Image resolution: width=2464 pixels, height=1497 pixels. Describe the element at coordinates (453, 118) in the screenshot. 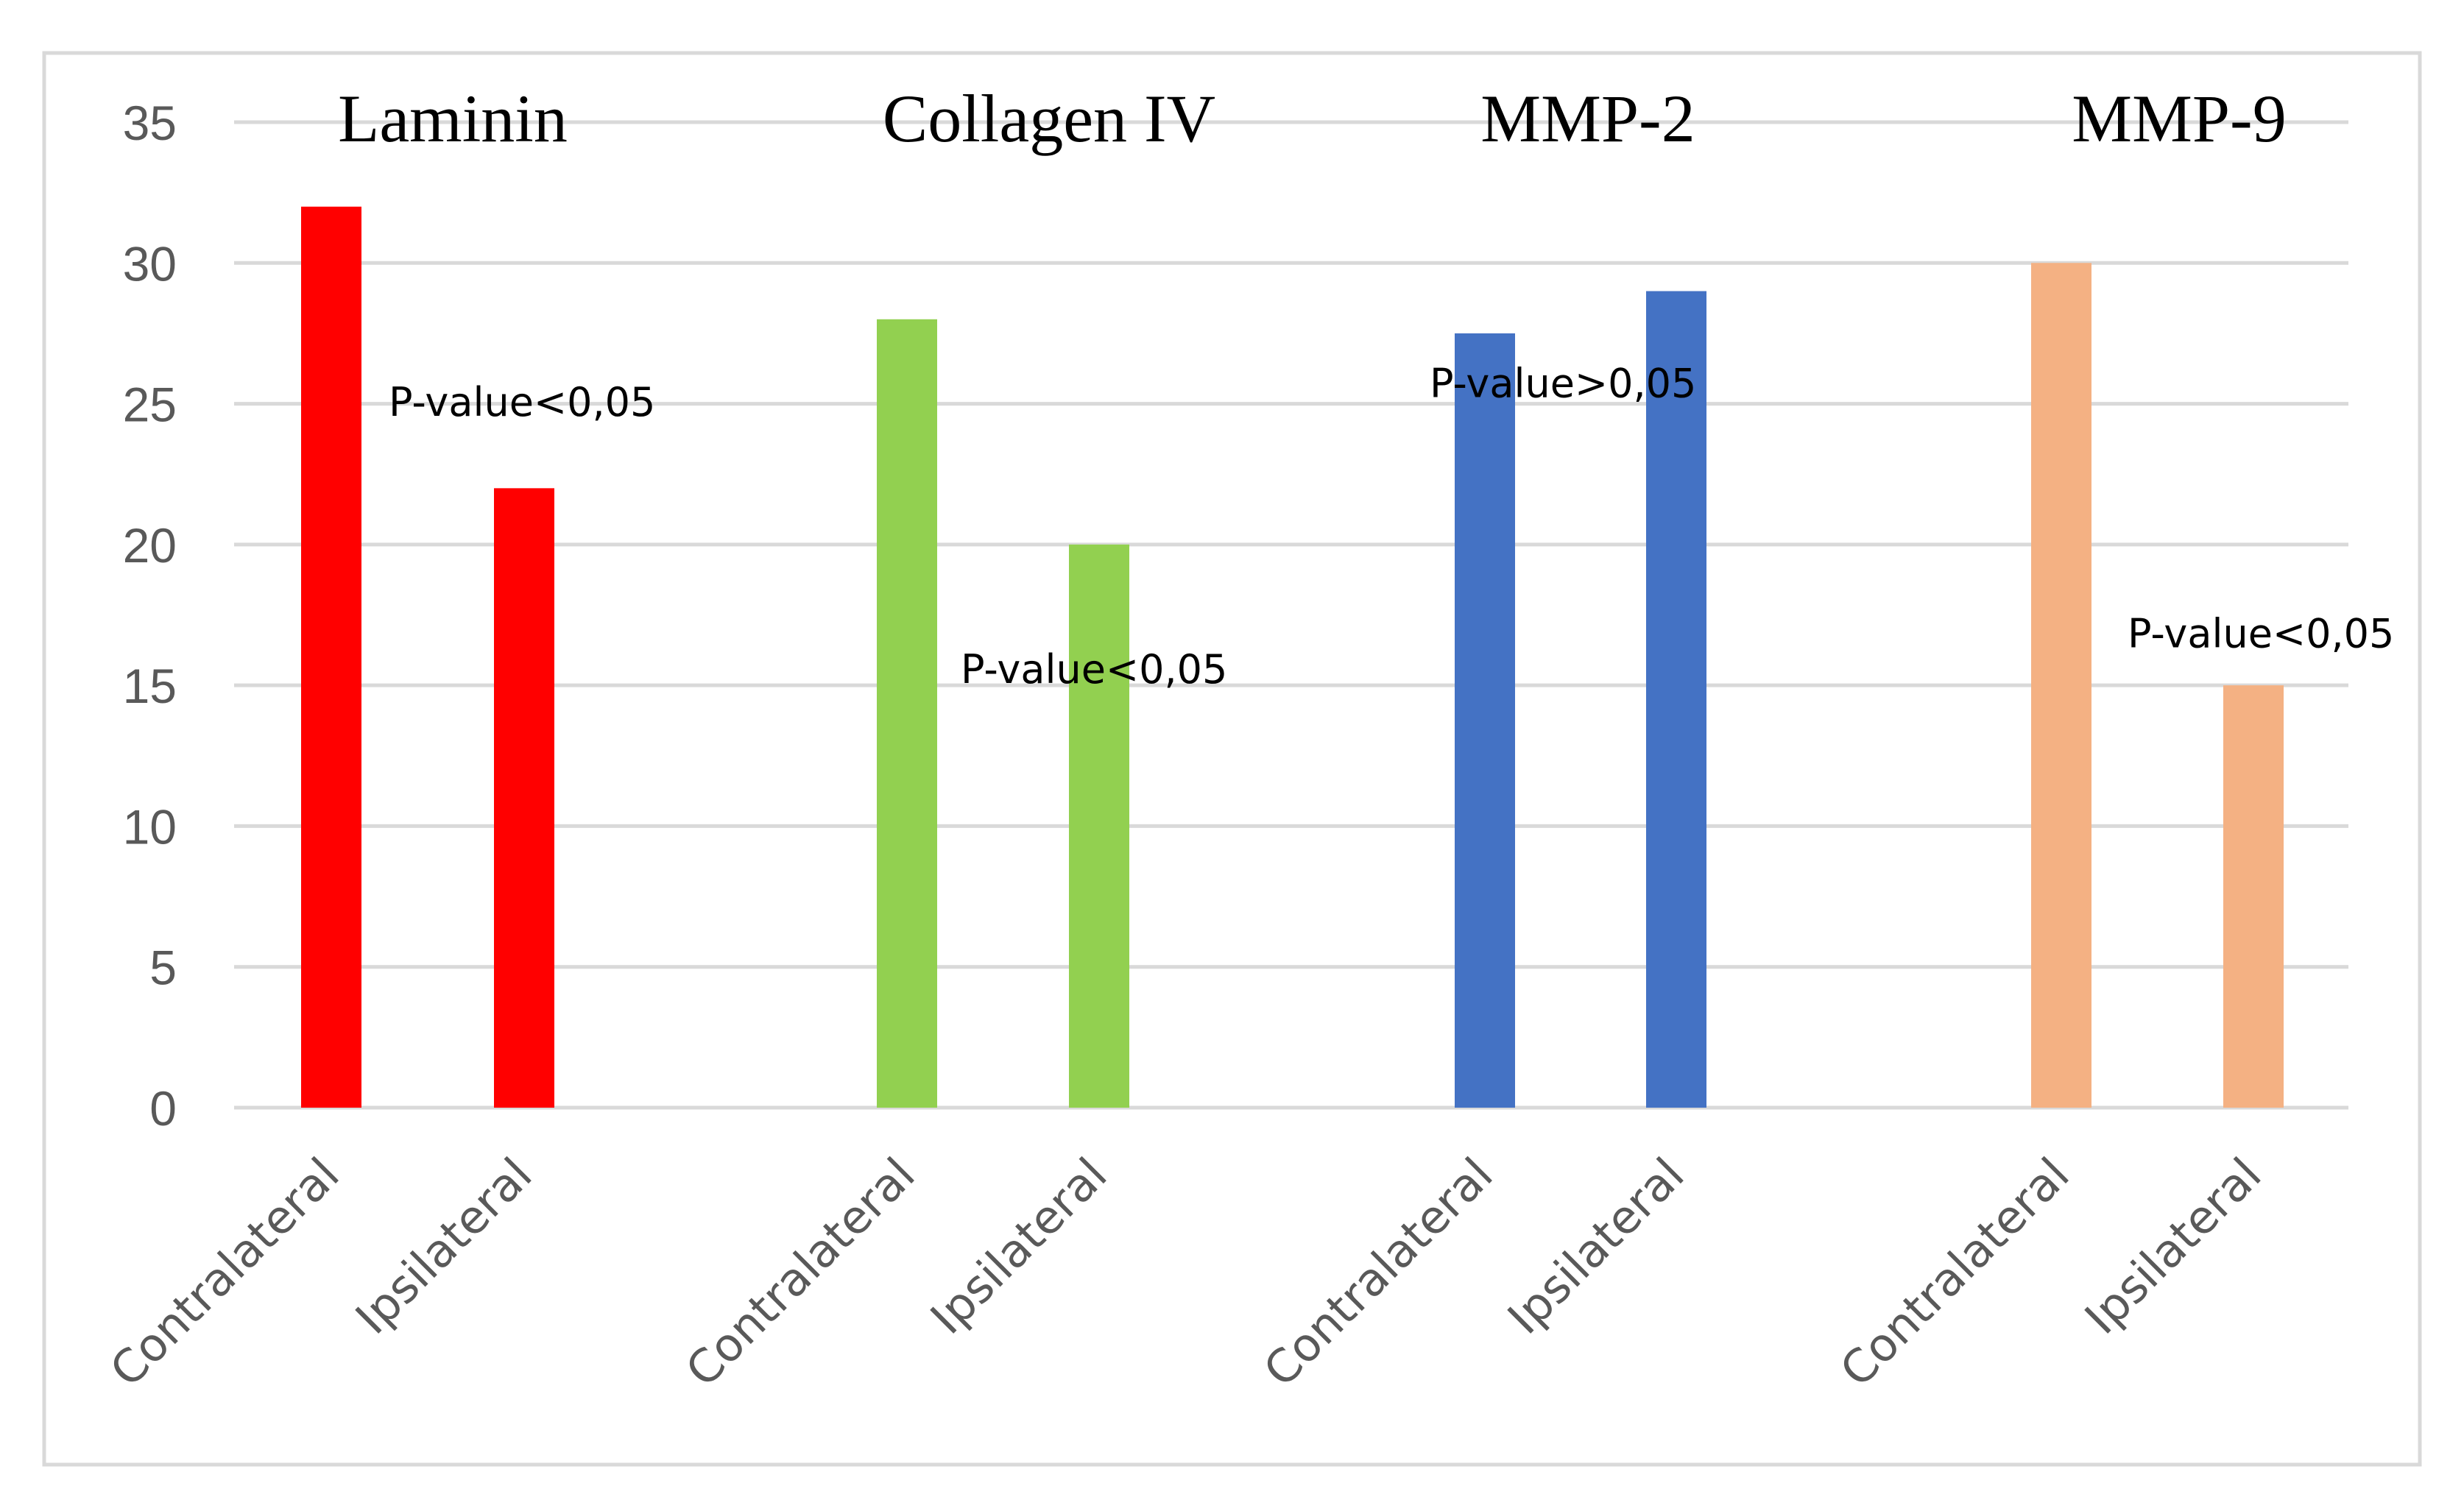

I see `panel-title-laminin: Laminin` at that location.